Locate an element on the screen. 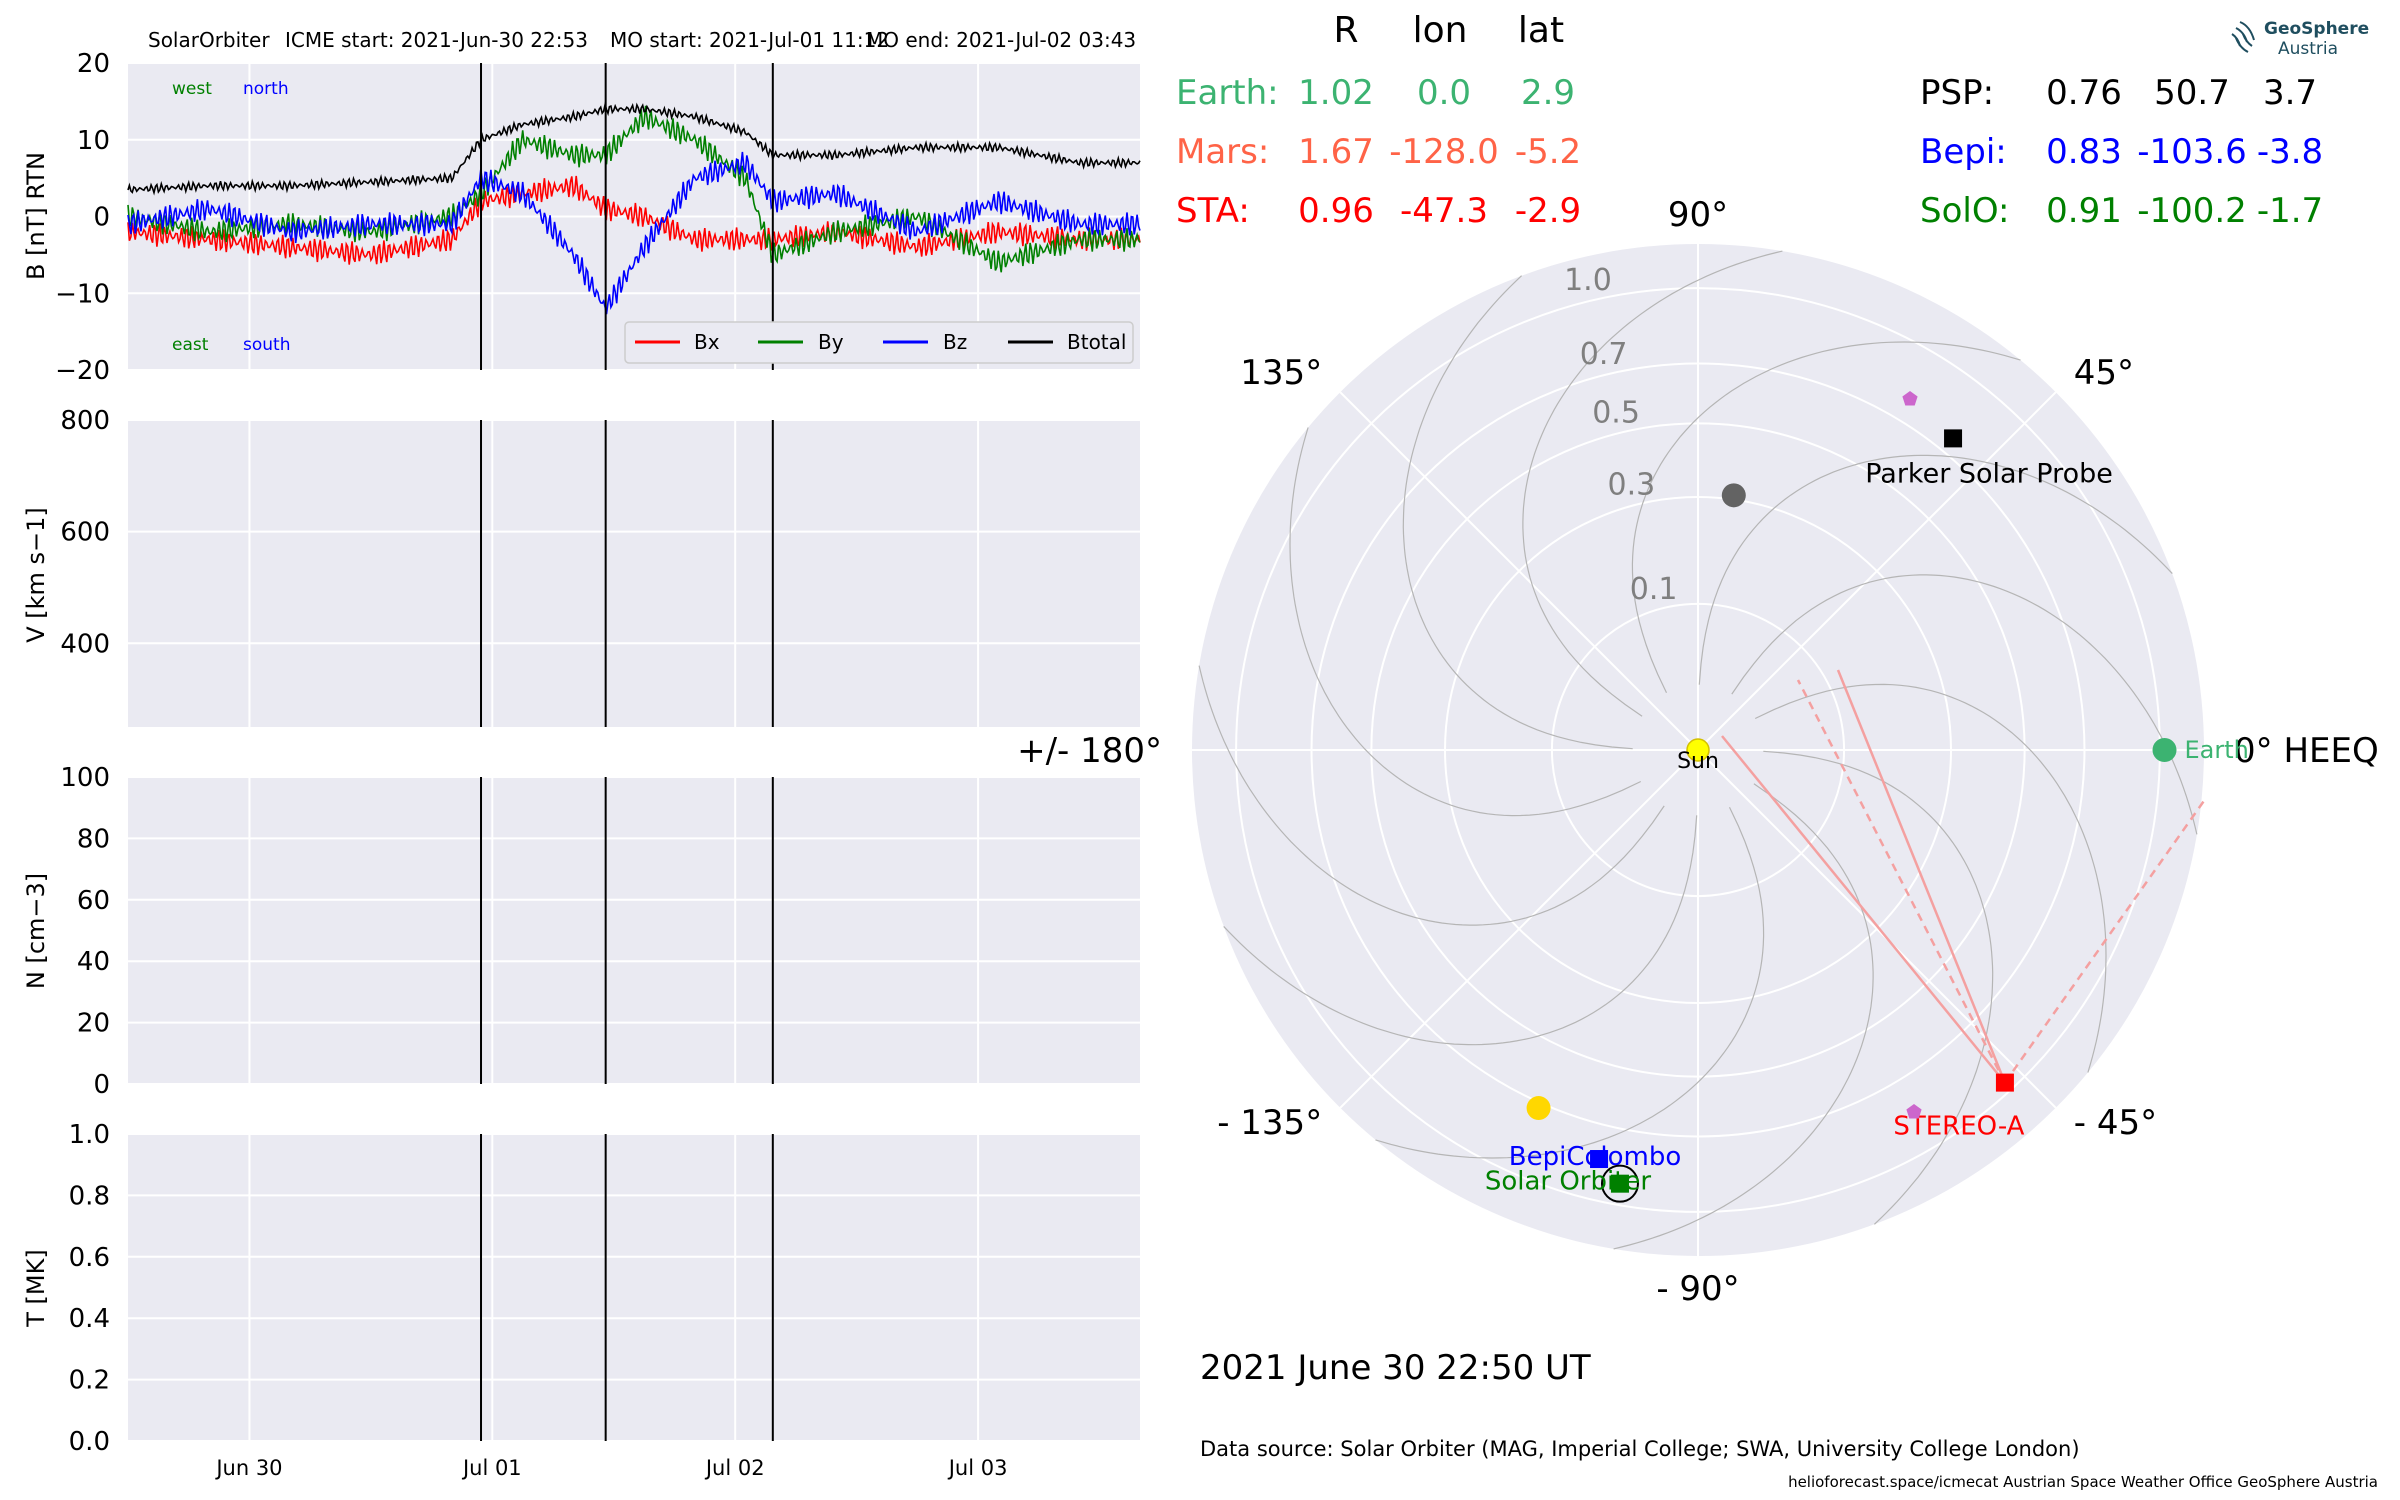 This screenshot has height=1500, width=2400. panel-v-background is located at coordinates (634, 573).